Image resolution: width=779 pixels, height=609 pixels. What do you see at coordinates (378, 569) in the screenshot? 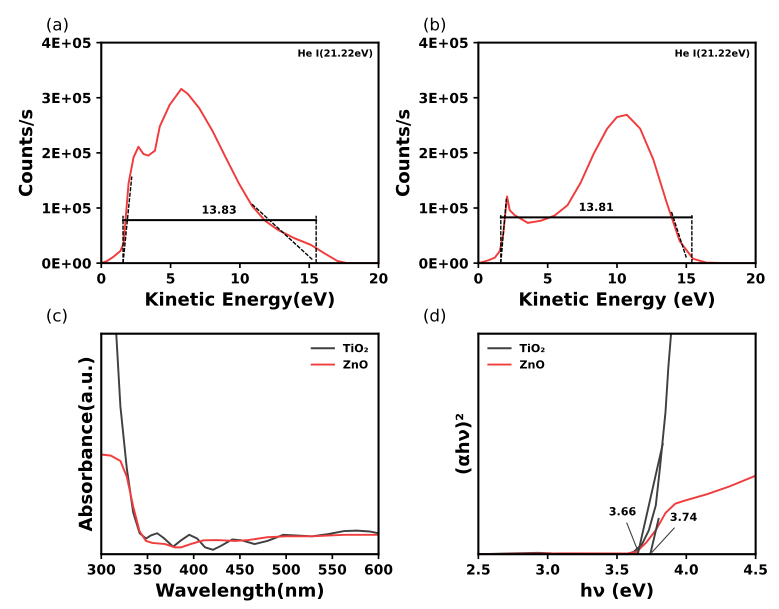
I see `x-tick-label: 600` at bounding box center [378, 569].